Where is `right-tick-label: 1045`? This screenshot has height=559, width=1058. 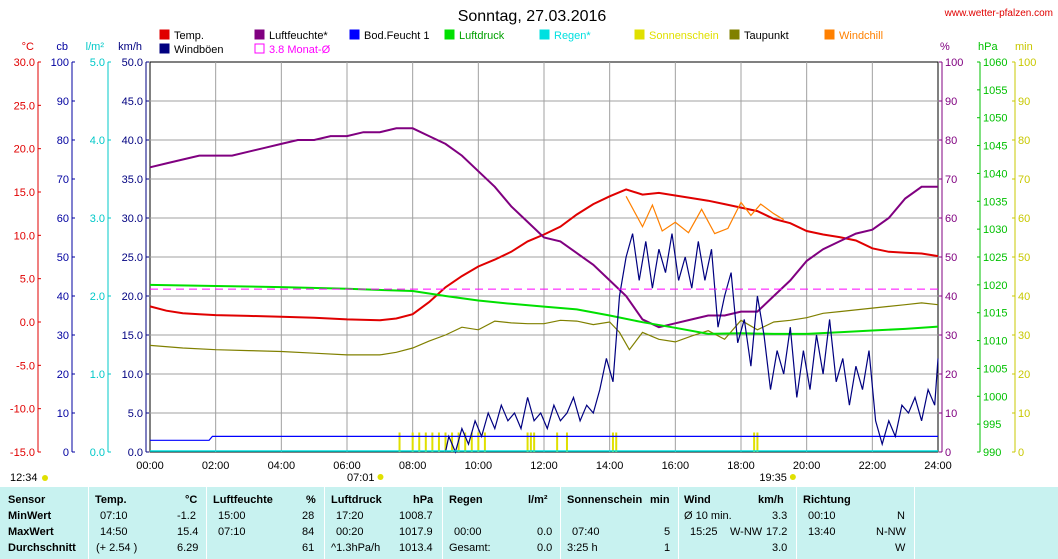
right-tick-label: 1045 is located at coordinates (995, 147).